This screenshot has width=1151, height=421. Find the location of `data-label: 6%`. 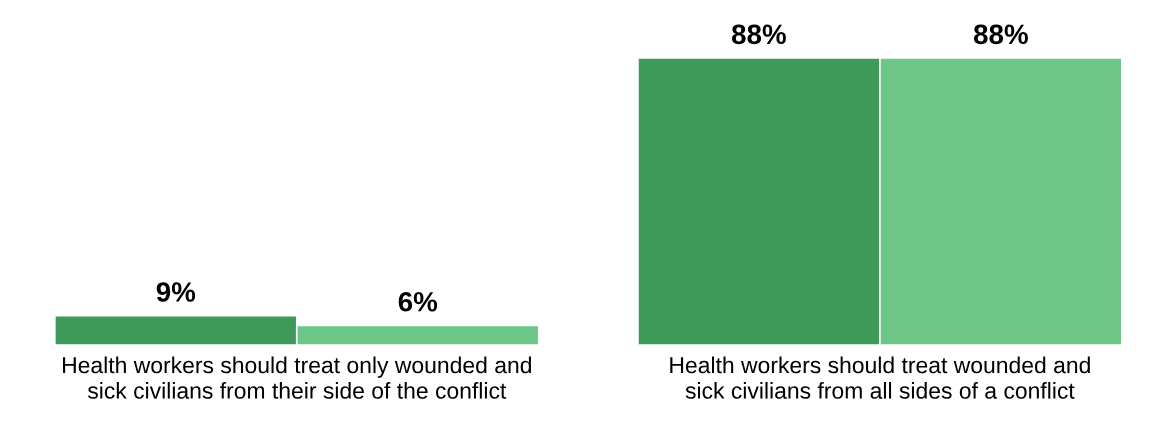

data-label: 6% is located at coordinates (418, 301).